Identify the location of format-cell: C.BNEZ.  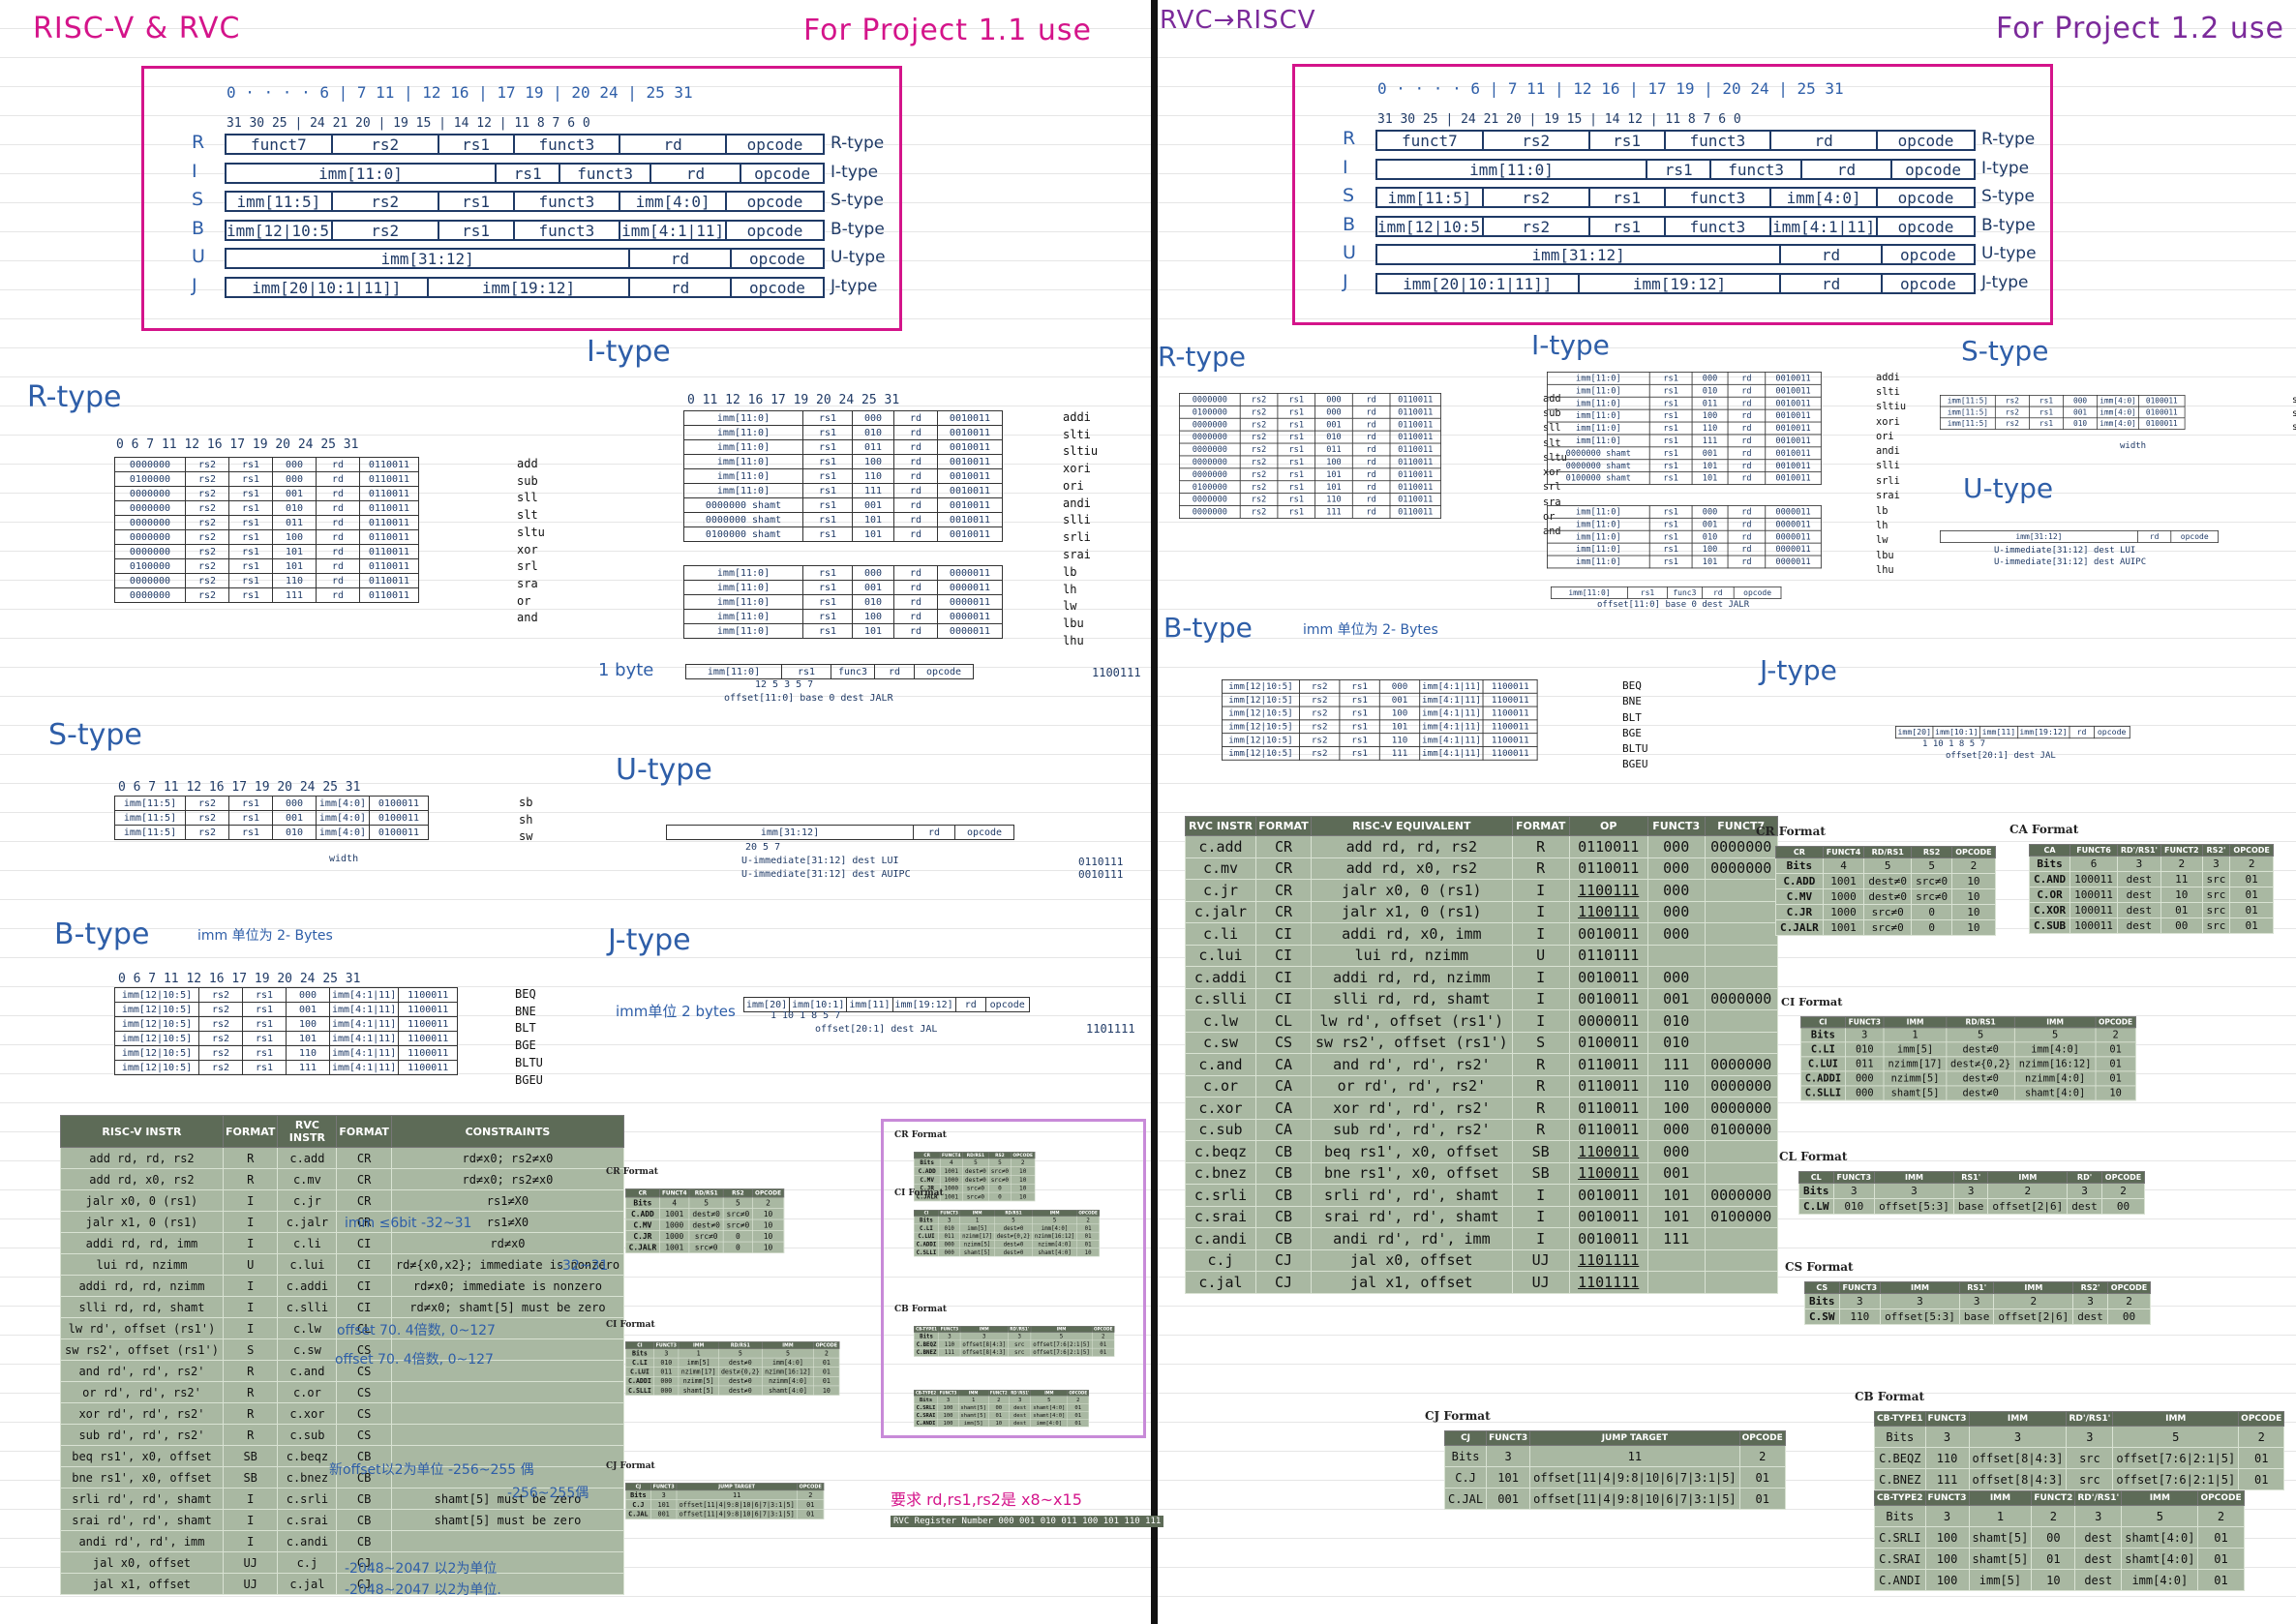
(1900, 1479).